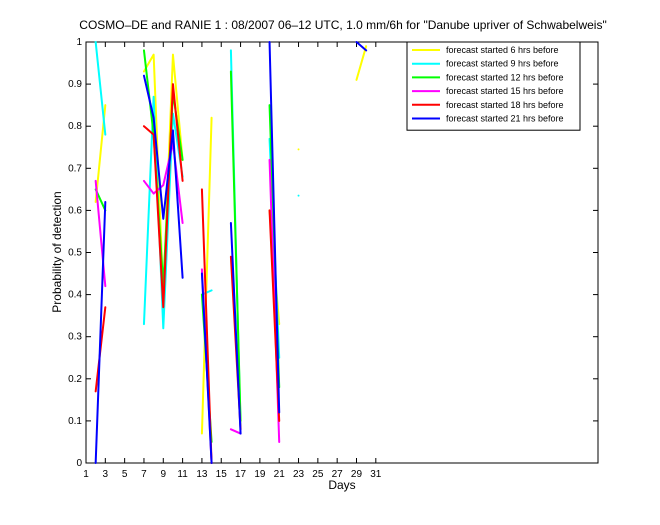 The width and height of the screenshot is (660, 525). I want to click on x-axis-label: Days, so click(341, 485).